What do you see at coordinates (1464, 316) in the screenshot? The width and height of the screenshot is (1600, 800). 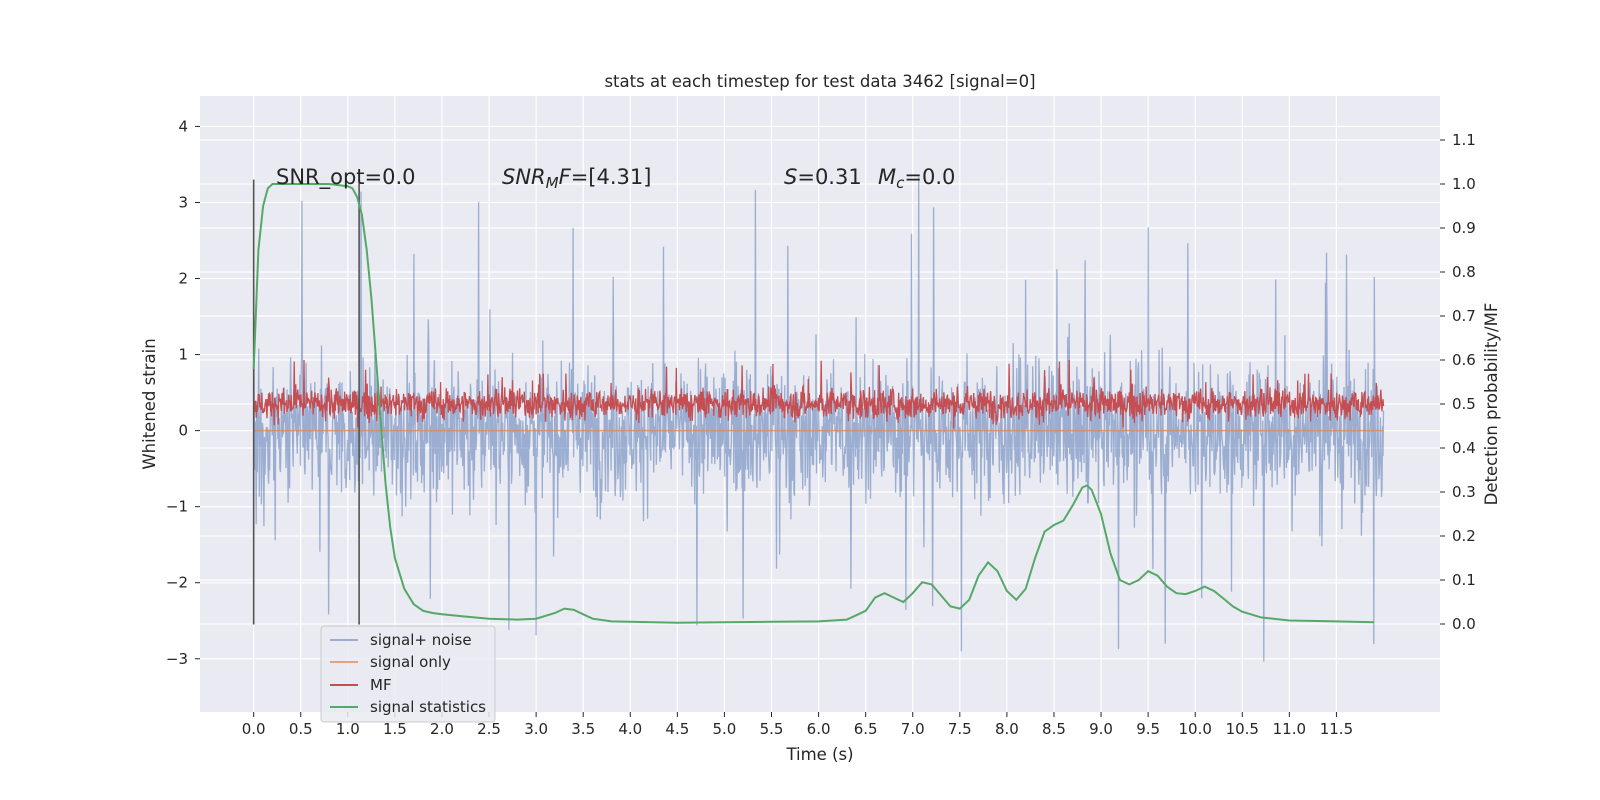 I see `y-right-tick-label: 0.7` at bounding box center [1464, 316].